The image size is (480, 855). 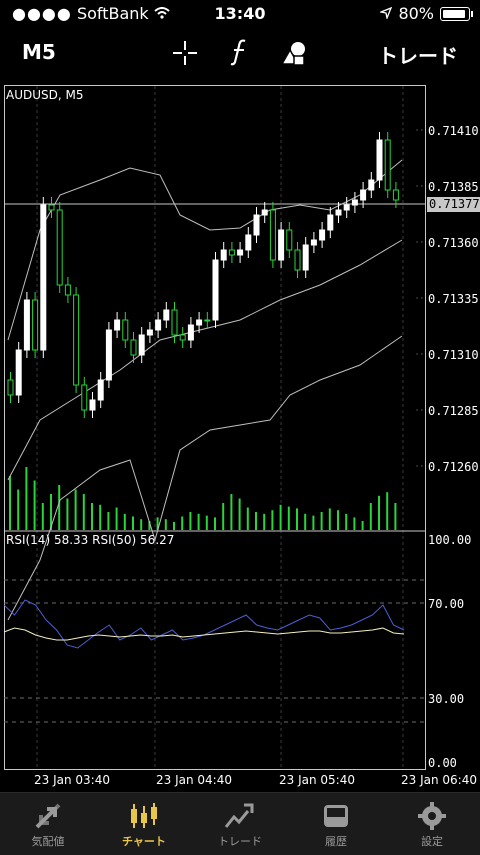 I want to click on rsi-tick: 100.00, so click(x=450, y=540).